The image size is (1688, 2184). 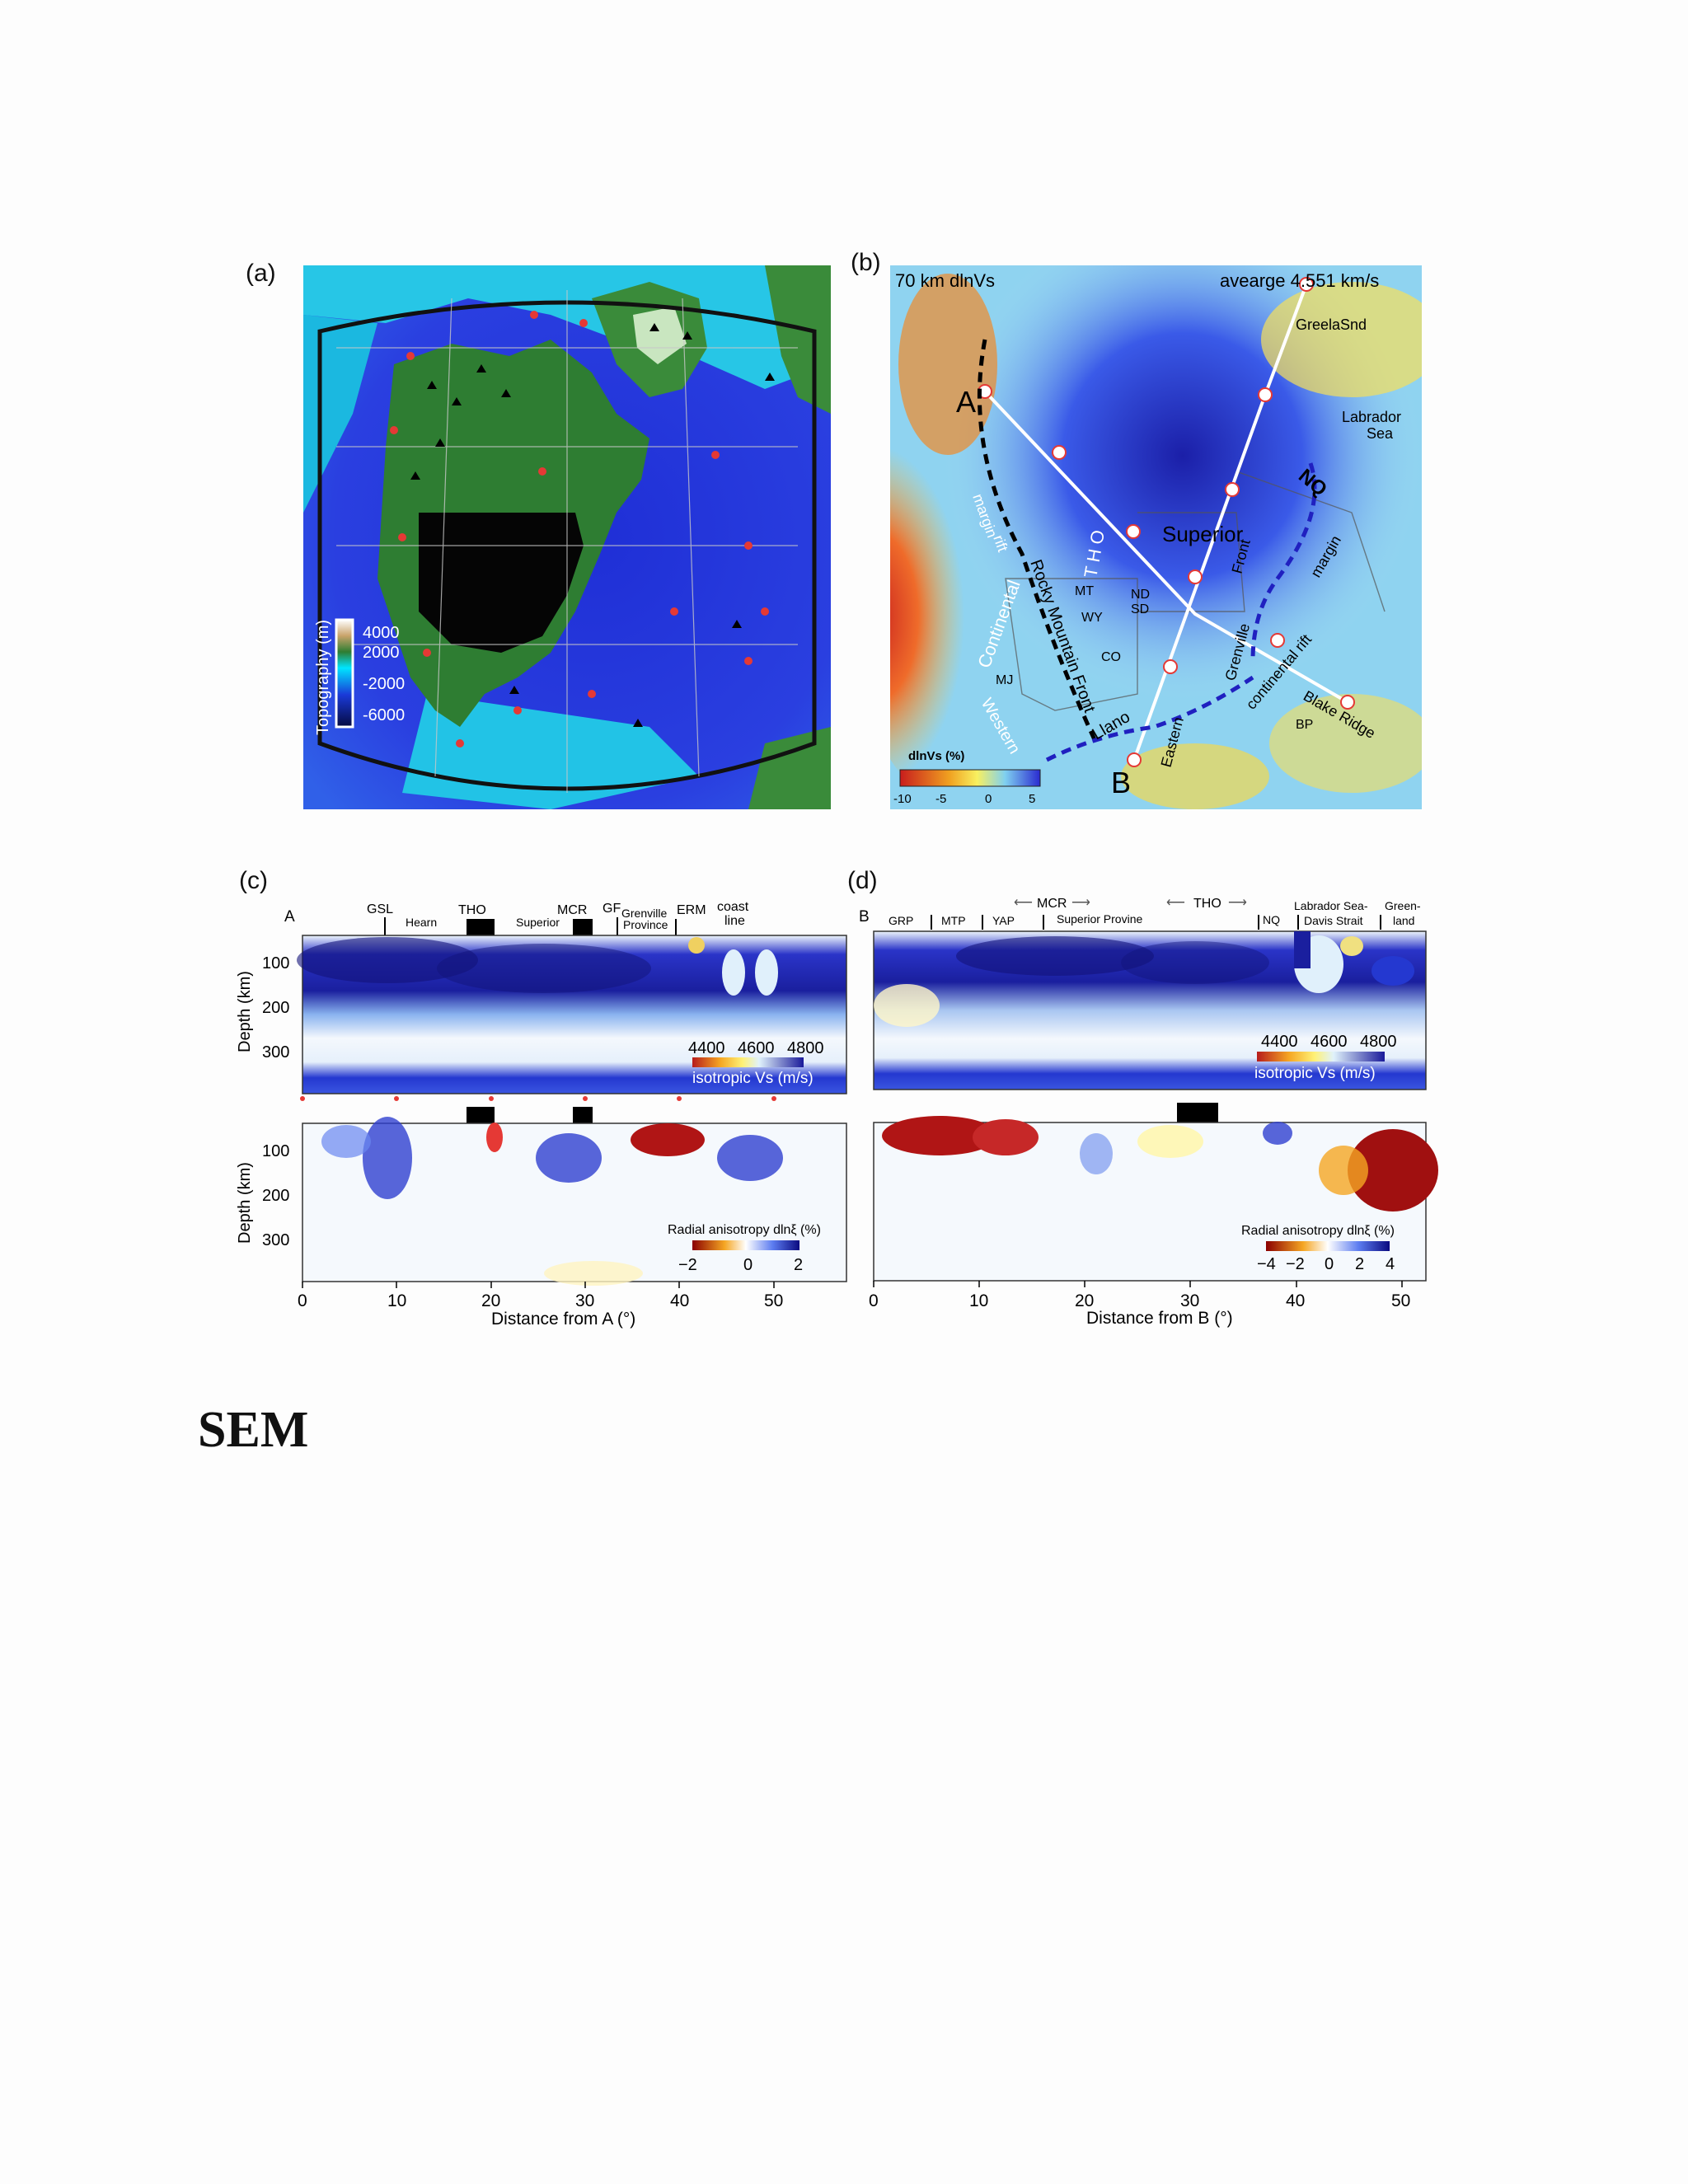 I want to click on panel-c-xtick: 30, so click(x=584, y=1300).